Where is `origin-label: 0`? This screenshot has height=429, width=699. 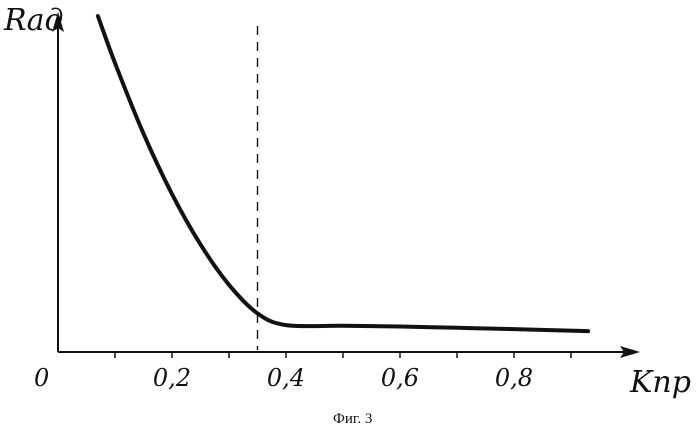 origin-label: 0 is located at coordinates (41, 378).